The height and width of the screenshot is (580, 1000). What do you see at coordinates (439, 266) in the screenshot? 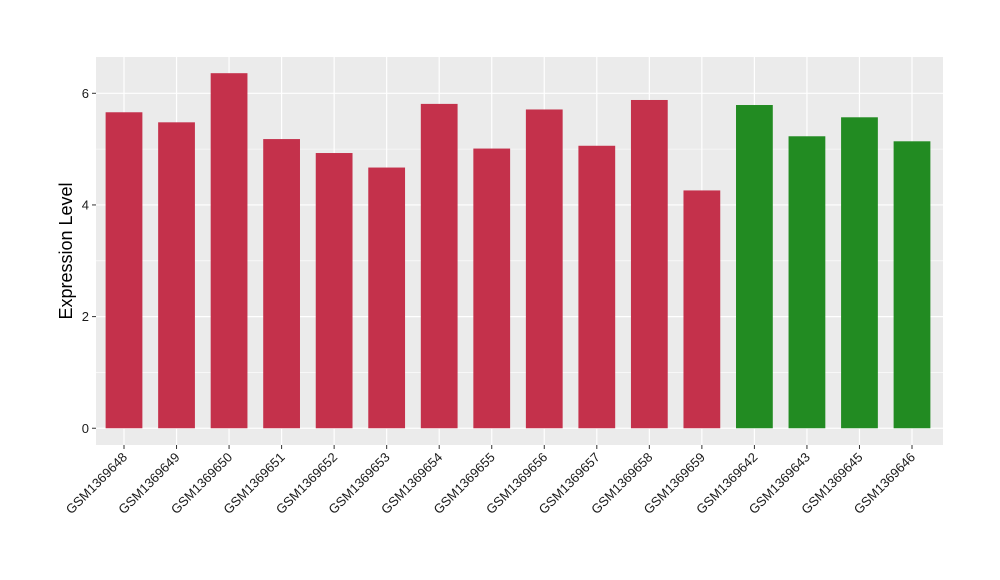
I see `bar-GSM1369654` at bounding box center [439, 266].